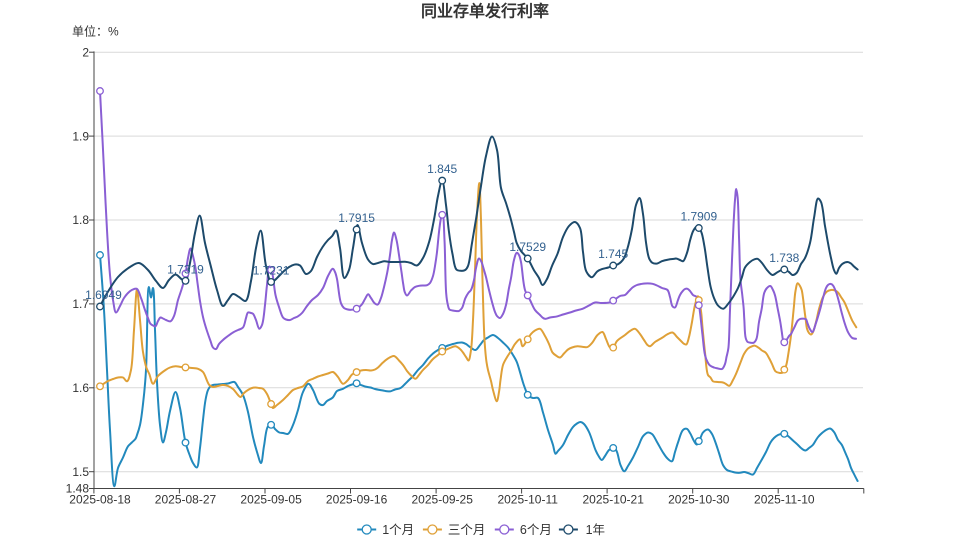  Describe the element at coordinates (95, 31) in the screenshot. I see `svg-text: 单位：%` at that location.